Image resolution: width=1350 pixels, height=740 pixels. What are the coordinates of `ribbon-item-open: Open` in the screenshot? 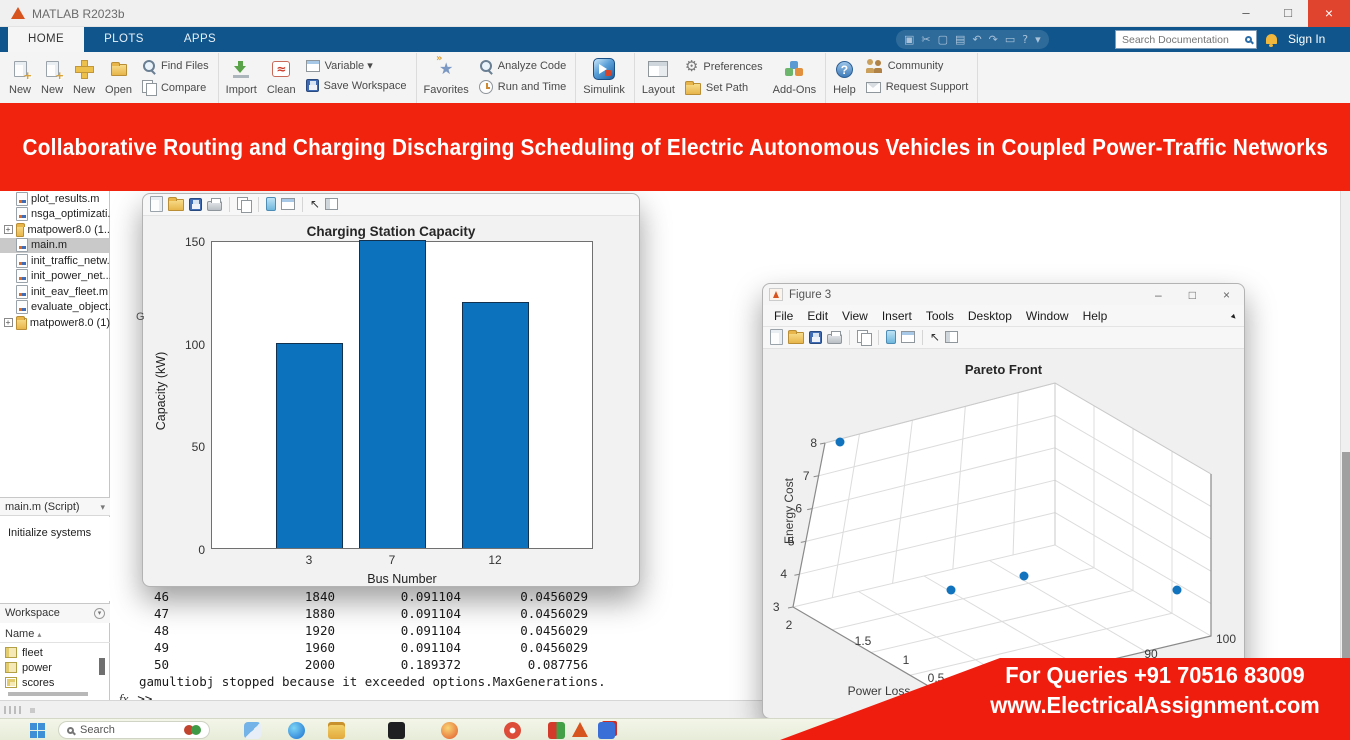 It's located at (118, 75).